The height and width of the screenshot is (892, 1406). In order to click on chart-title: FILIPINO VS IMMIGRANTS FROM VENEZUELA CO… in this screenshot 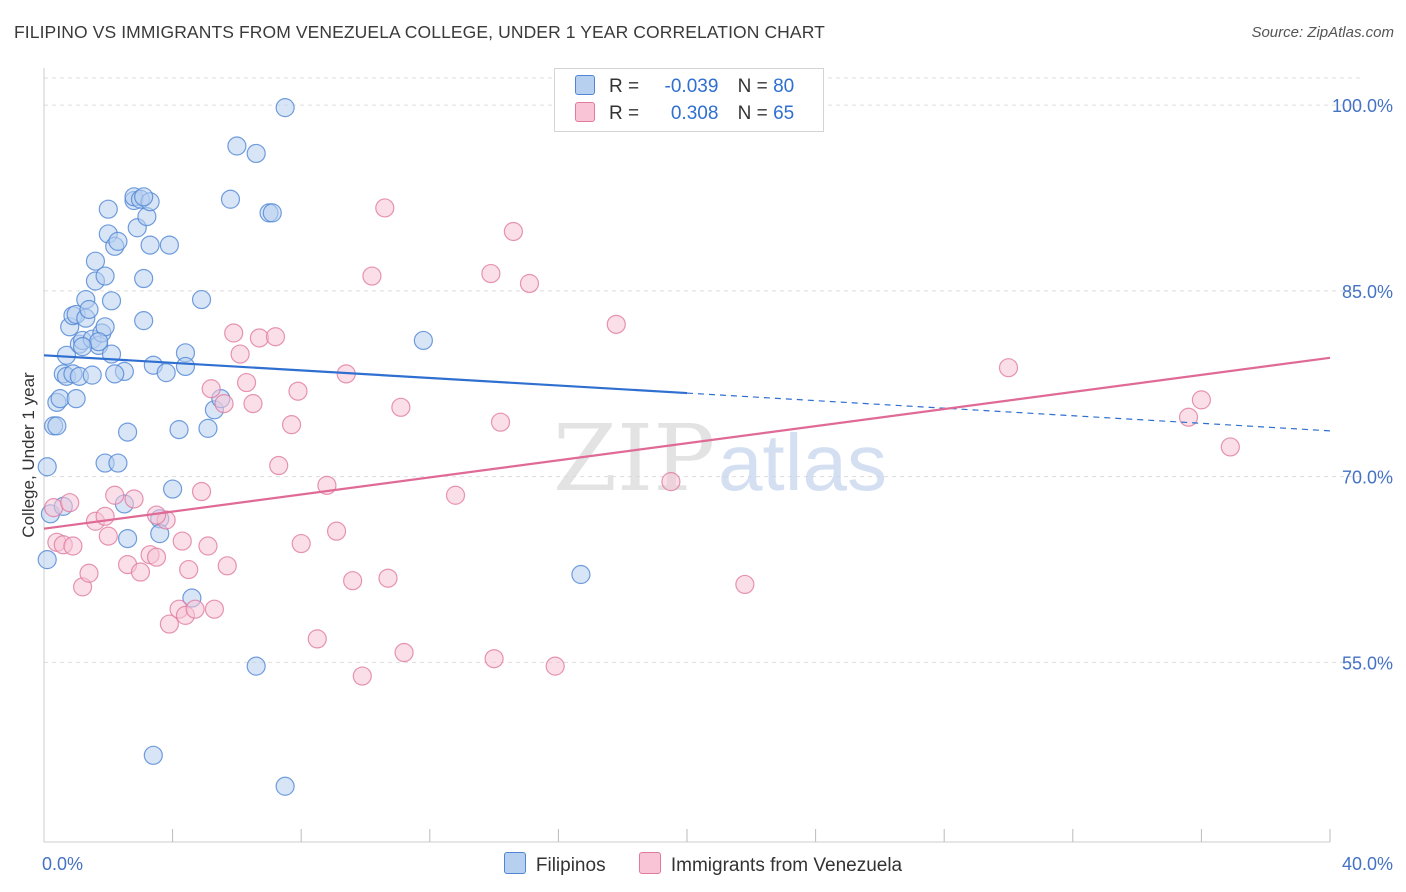, I will do `click(419, 32)`.